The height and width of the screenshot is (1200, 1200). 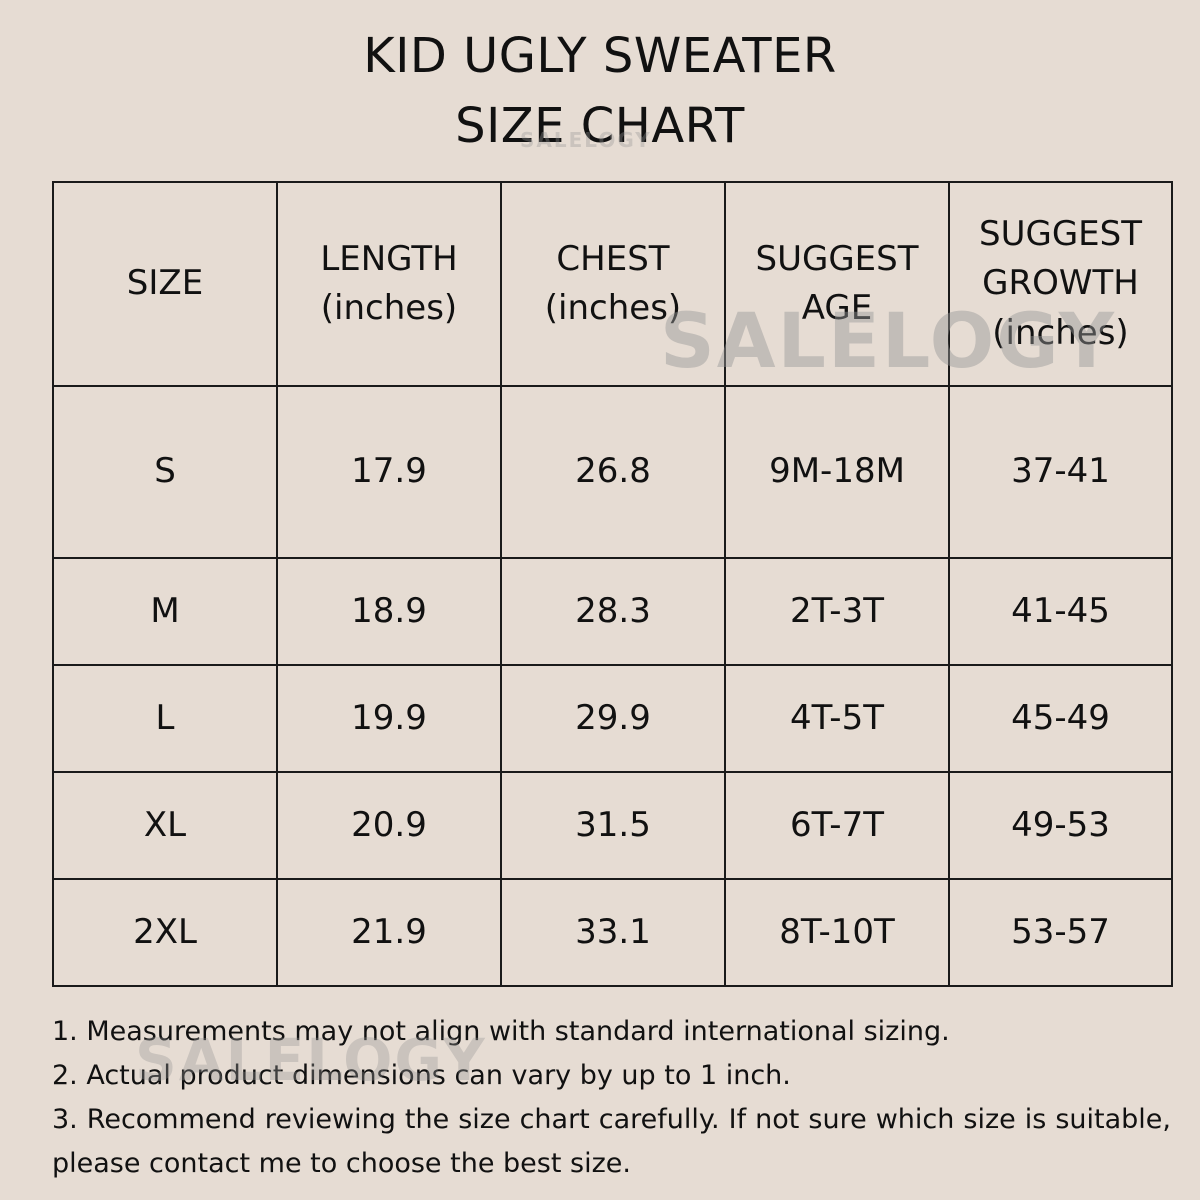 What do you see at coordinates (165, 472) in the screenshot?
I see `table-cell: S` at bounding box center [165, 472].